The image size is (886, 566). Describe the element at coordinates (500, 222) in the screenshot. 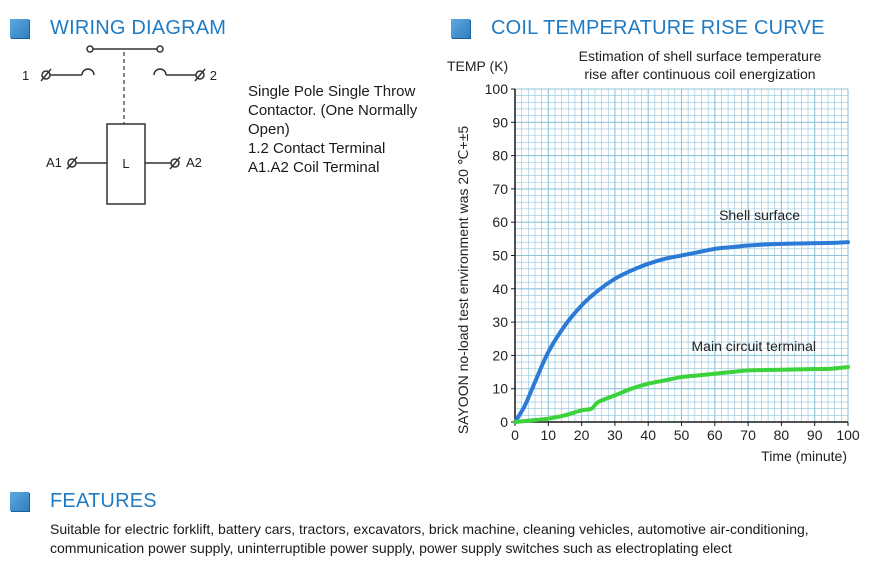

I see `y-tick-label: 60` at that location.